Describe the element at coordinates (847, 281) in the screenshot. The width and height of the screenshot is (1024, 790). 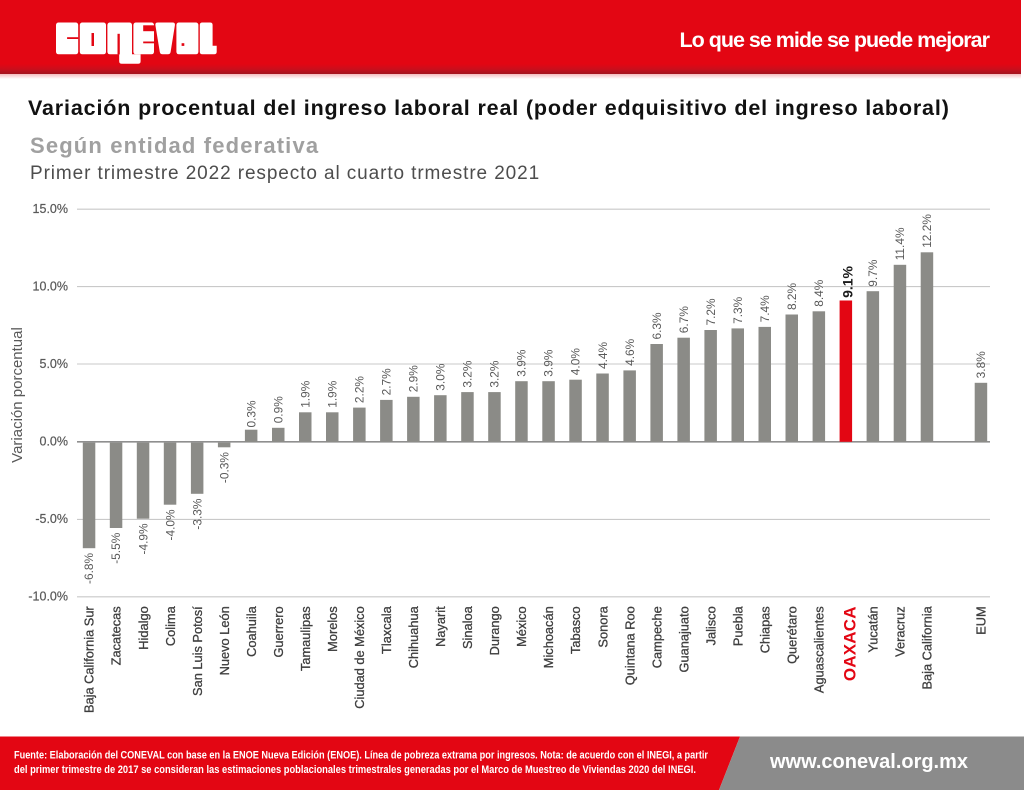
I see `svg-text: 9.1%` at that location.